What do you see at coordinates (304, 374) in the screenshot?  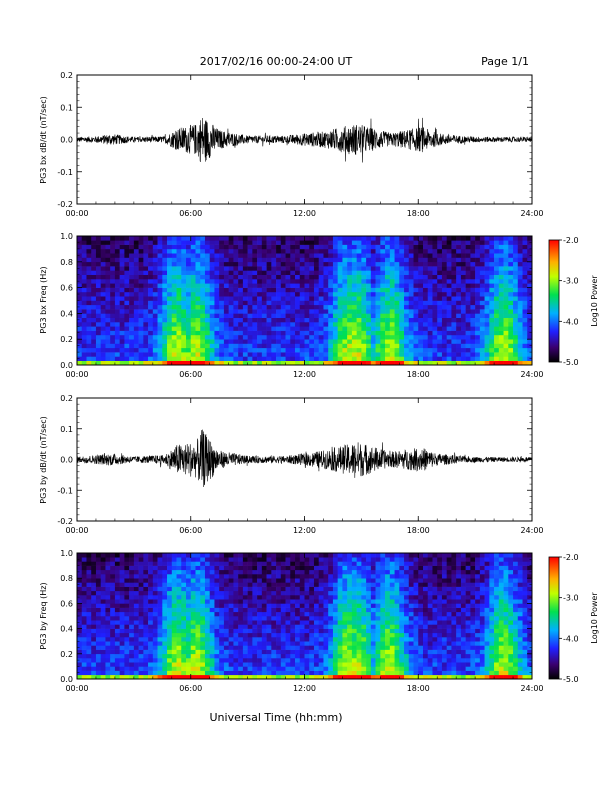 I see `x-tick-label: 12:00` at bounding box center [304, 374].